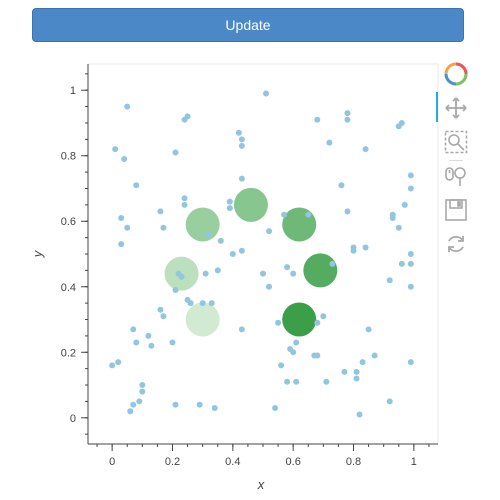  I want to click on reset-icon, so click(456, 244).